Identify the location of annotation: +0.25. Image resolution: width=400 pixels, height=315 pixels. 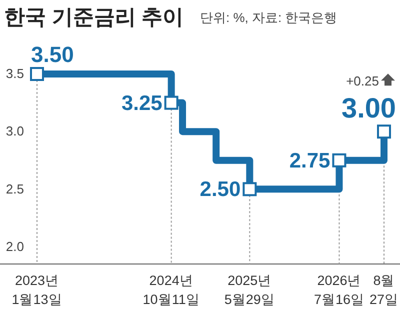
(362, 81).